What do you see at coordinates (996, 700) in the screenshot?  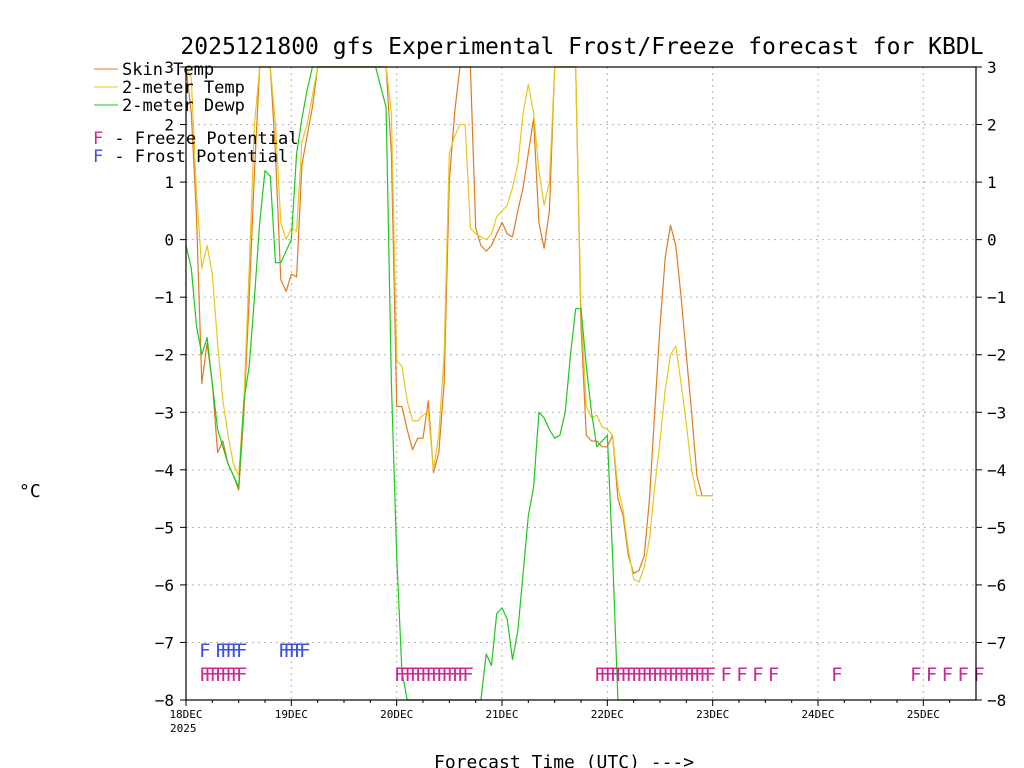 I see `y-tick-label-right: −8` at bounding box center [996, 700].